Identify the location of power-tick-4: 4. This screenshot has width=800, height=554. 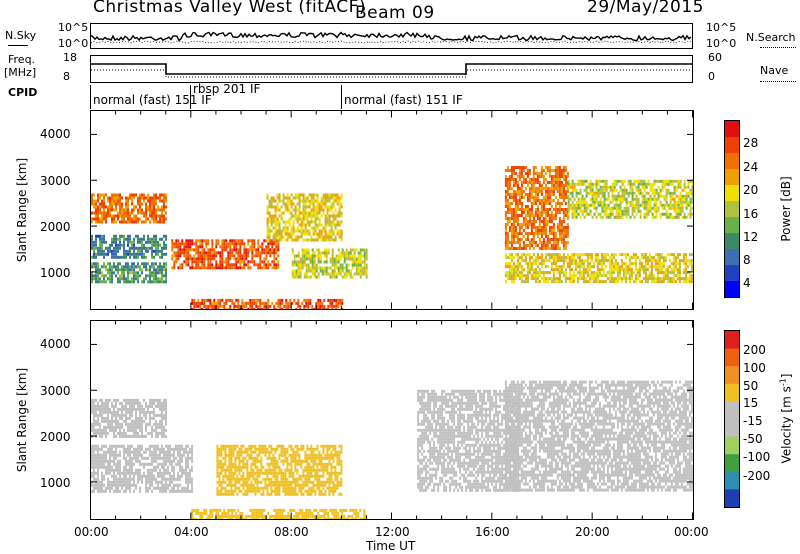
(747, 283).